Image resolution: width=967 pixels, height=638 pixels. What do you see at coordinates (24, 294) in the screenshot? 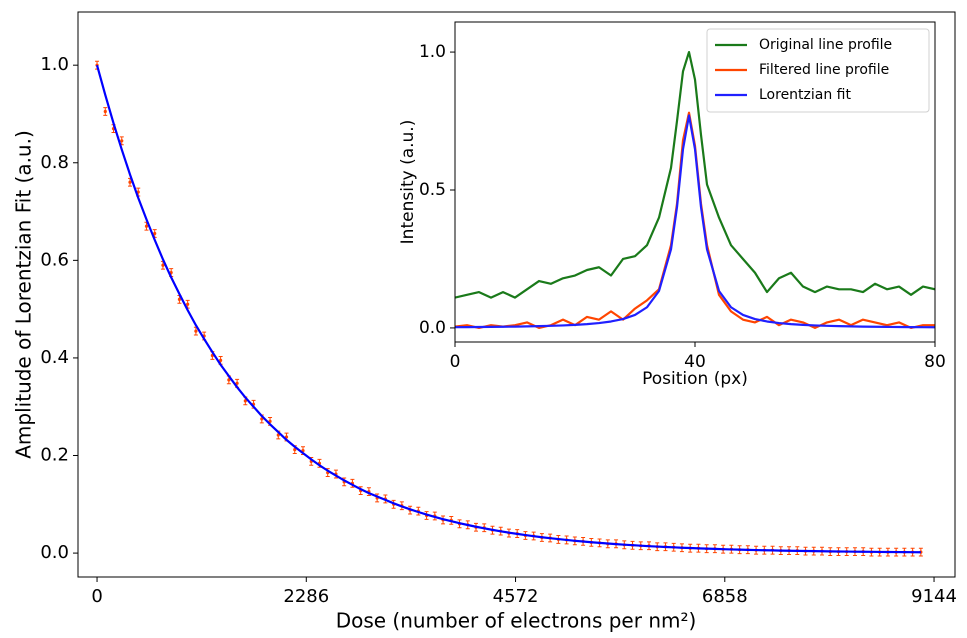
I see `y-axis-label: Amplitude of Lorentzian Fit (a.u.)` at bounding box center [24, 294].